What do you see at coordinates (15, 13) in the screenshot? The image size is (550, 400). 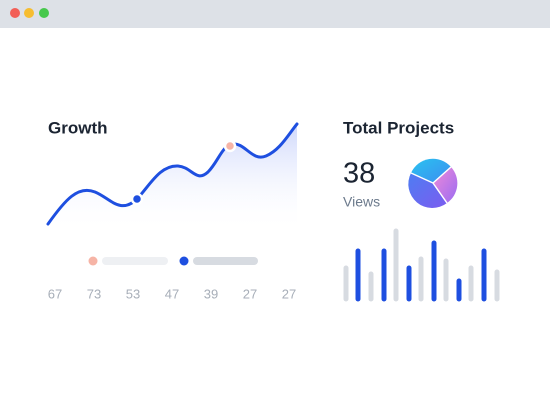 I see `close-button` at bounding box center [15, 13].